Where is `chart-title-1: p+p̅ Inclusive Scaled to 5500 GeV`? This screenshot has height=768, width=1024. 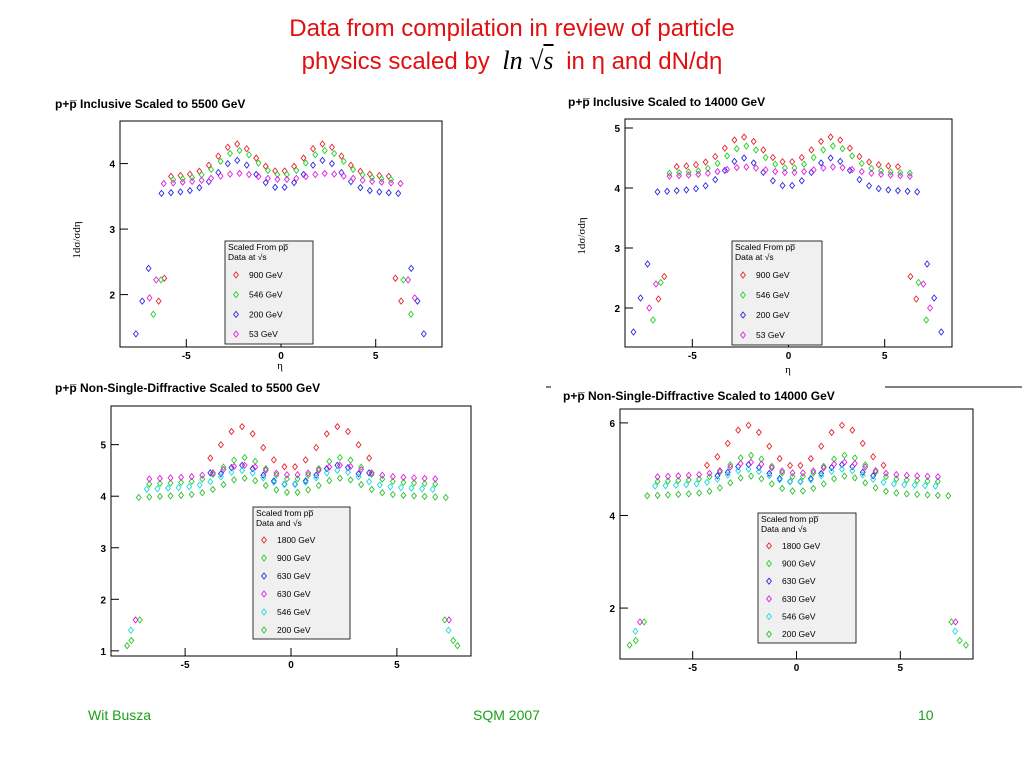
chart-title-1: p+p̅ Inclusive Scaled to 5500 GeV is located at coordinates (150, 104).